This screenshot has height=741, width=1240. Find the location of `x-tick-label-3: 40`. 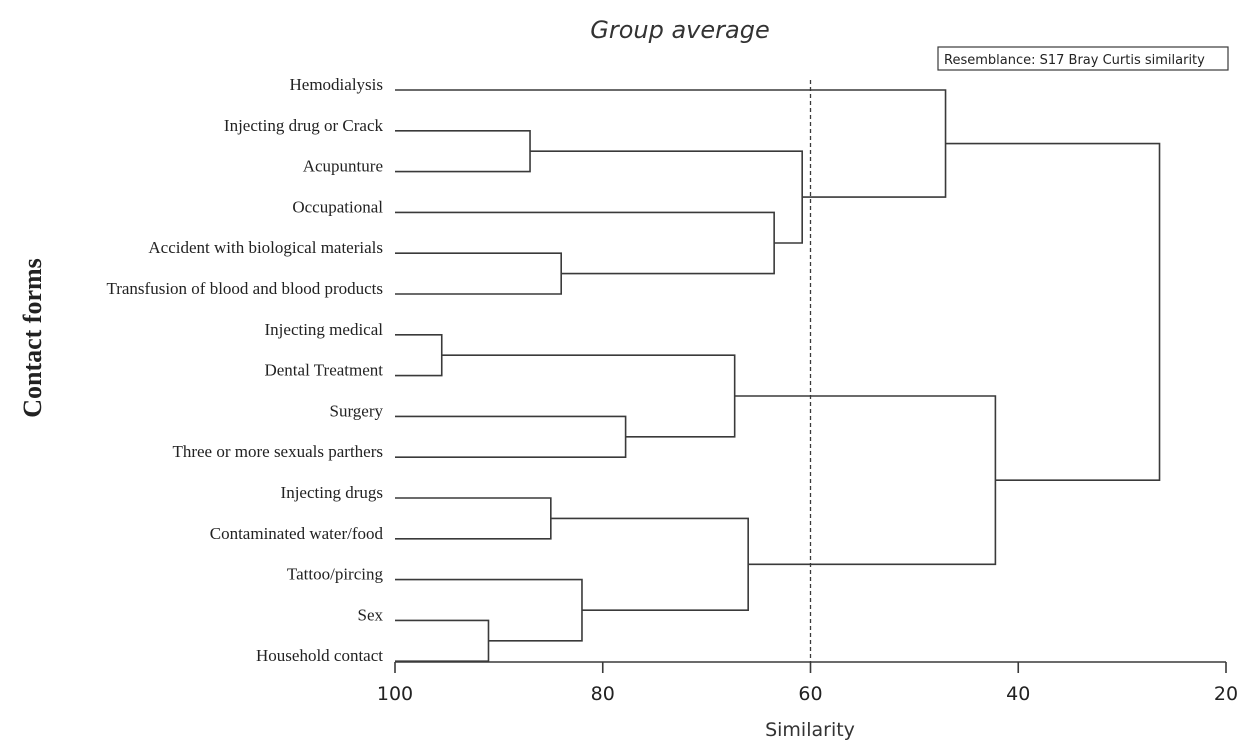

x-tick-label-3: 40 is located at coordinates (1018, 694).